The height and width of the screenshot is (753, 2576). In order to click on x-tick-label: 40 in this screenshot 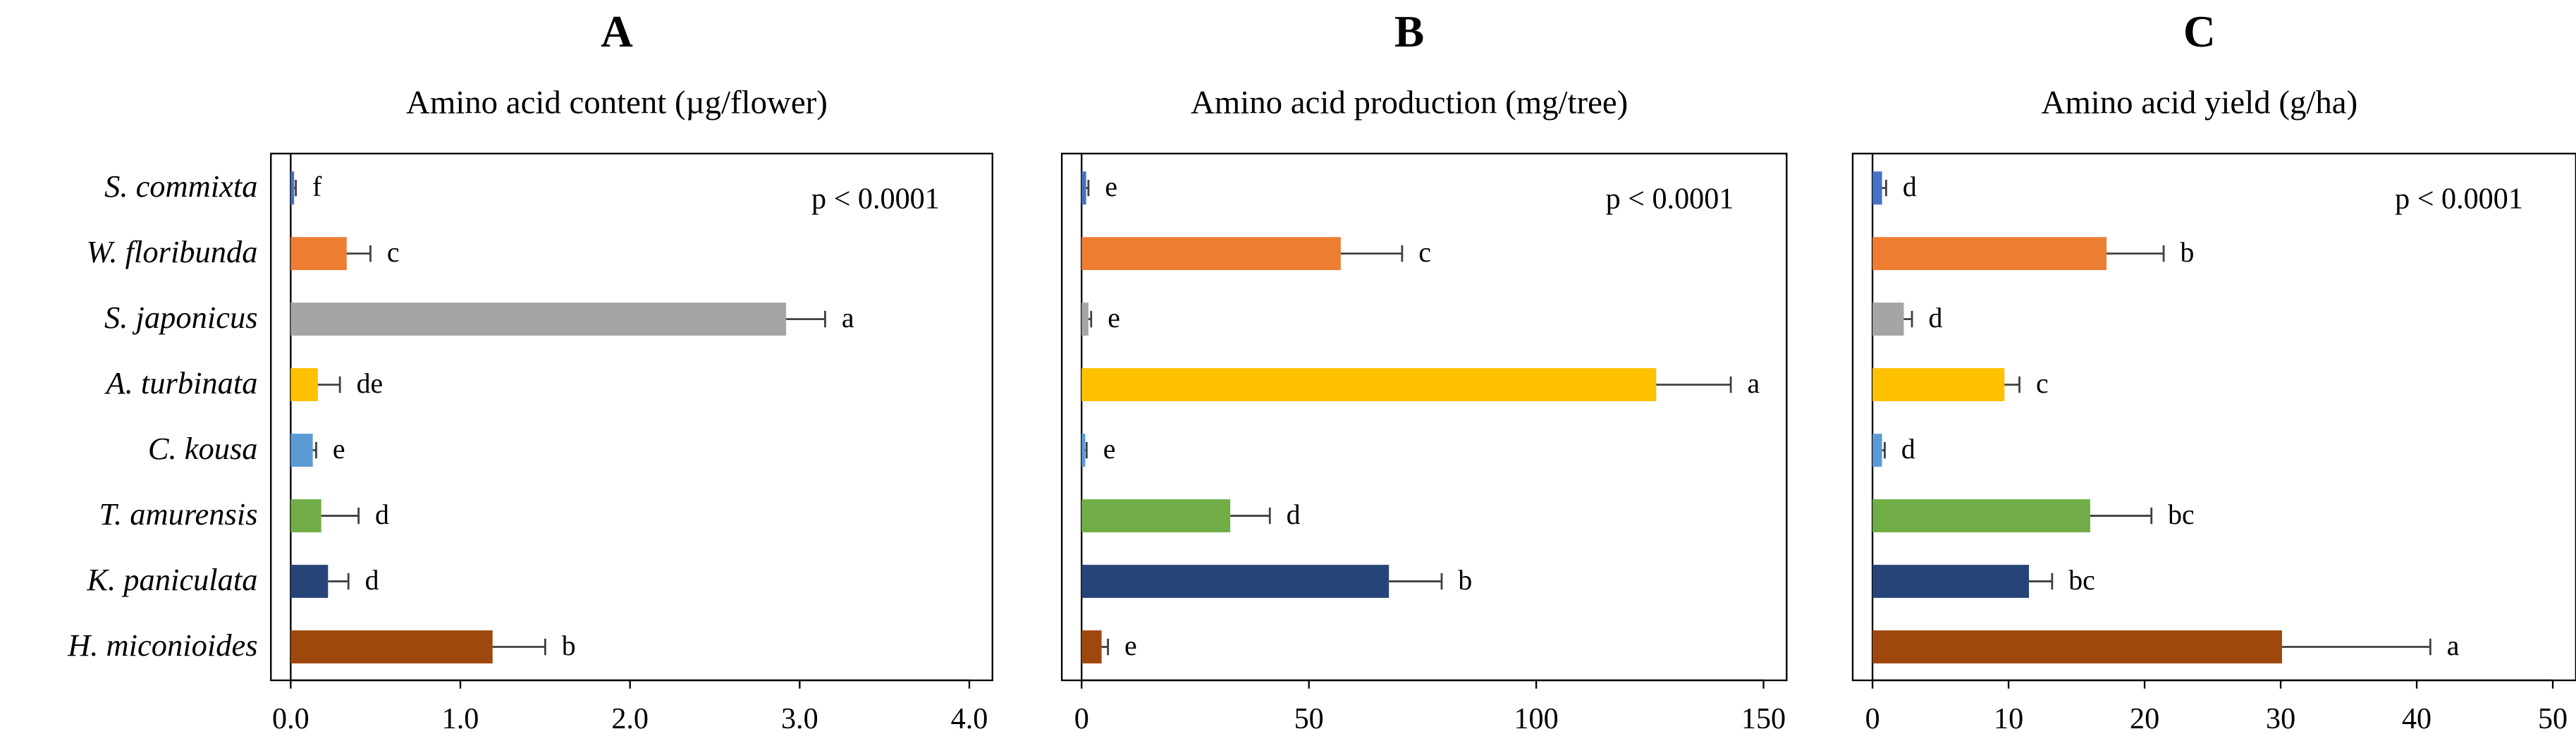, I will do `click(2416, 719)`.